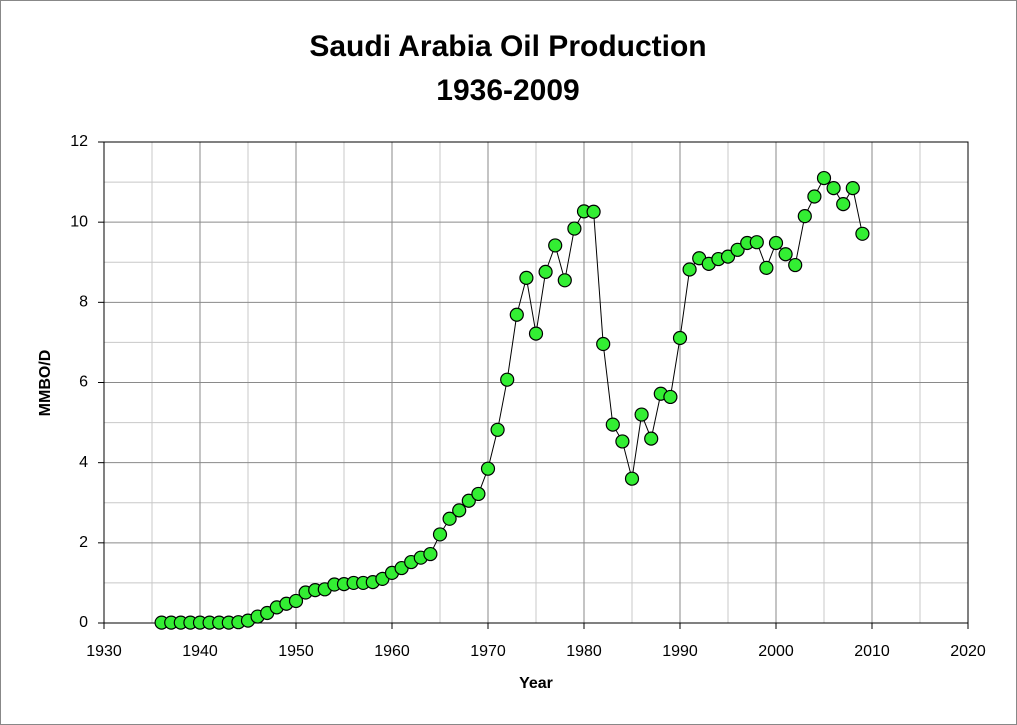 The height and width of the screenshot is (725, 1017). What do you see at coordinates (83, 302) in the screenshot?
I see `y-tick-label: 8` at bounding box center [83, 302].